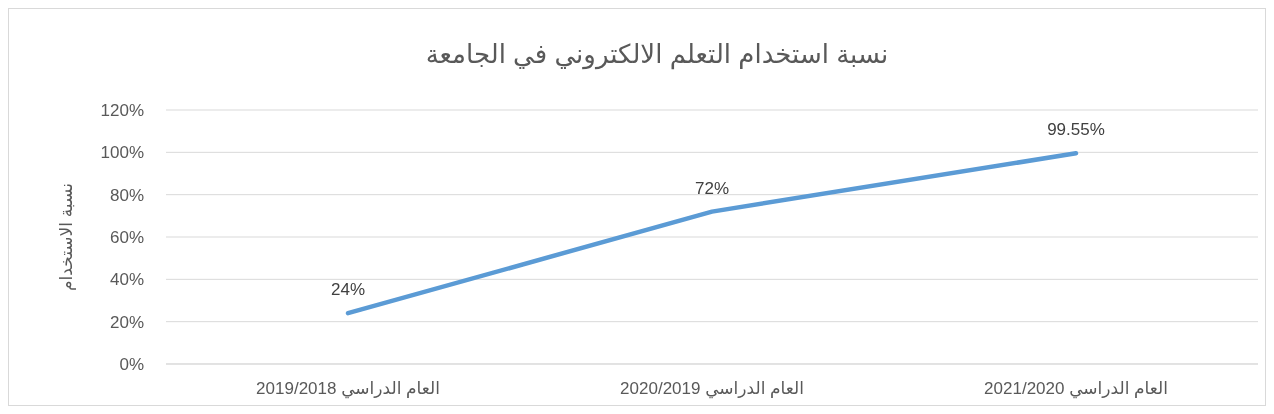  What do you see at coordinates (122, 153) in the screenshot?
I see `y-tick-label: 100%` at bounding box center [122, 153].